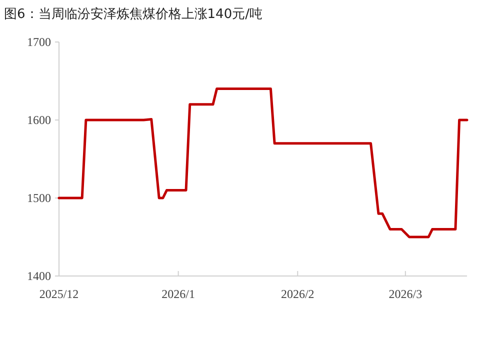 This screenshot has width=500, height=346. I want to click on chart-title: 图6：当周临汾安泽炼焦煤价格上涨140元/吨, so click(133, 14).